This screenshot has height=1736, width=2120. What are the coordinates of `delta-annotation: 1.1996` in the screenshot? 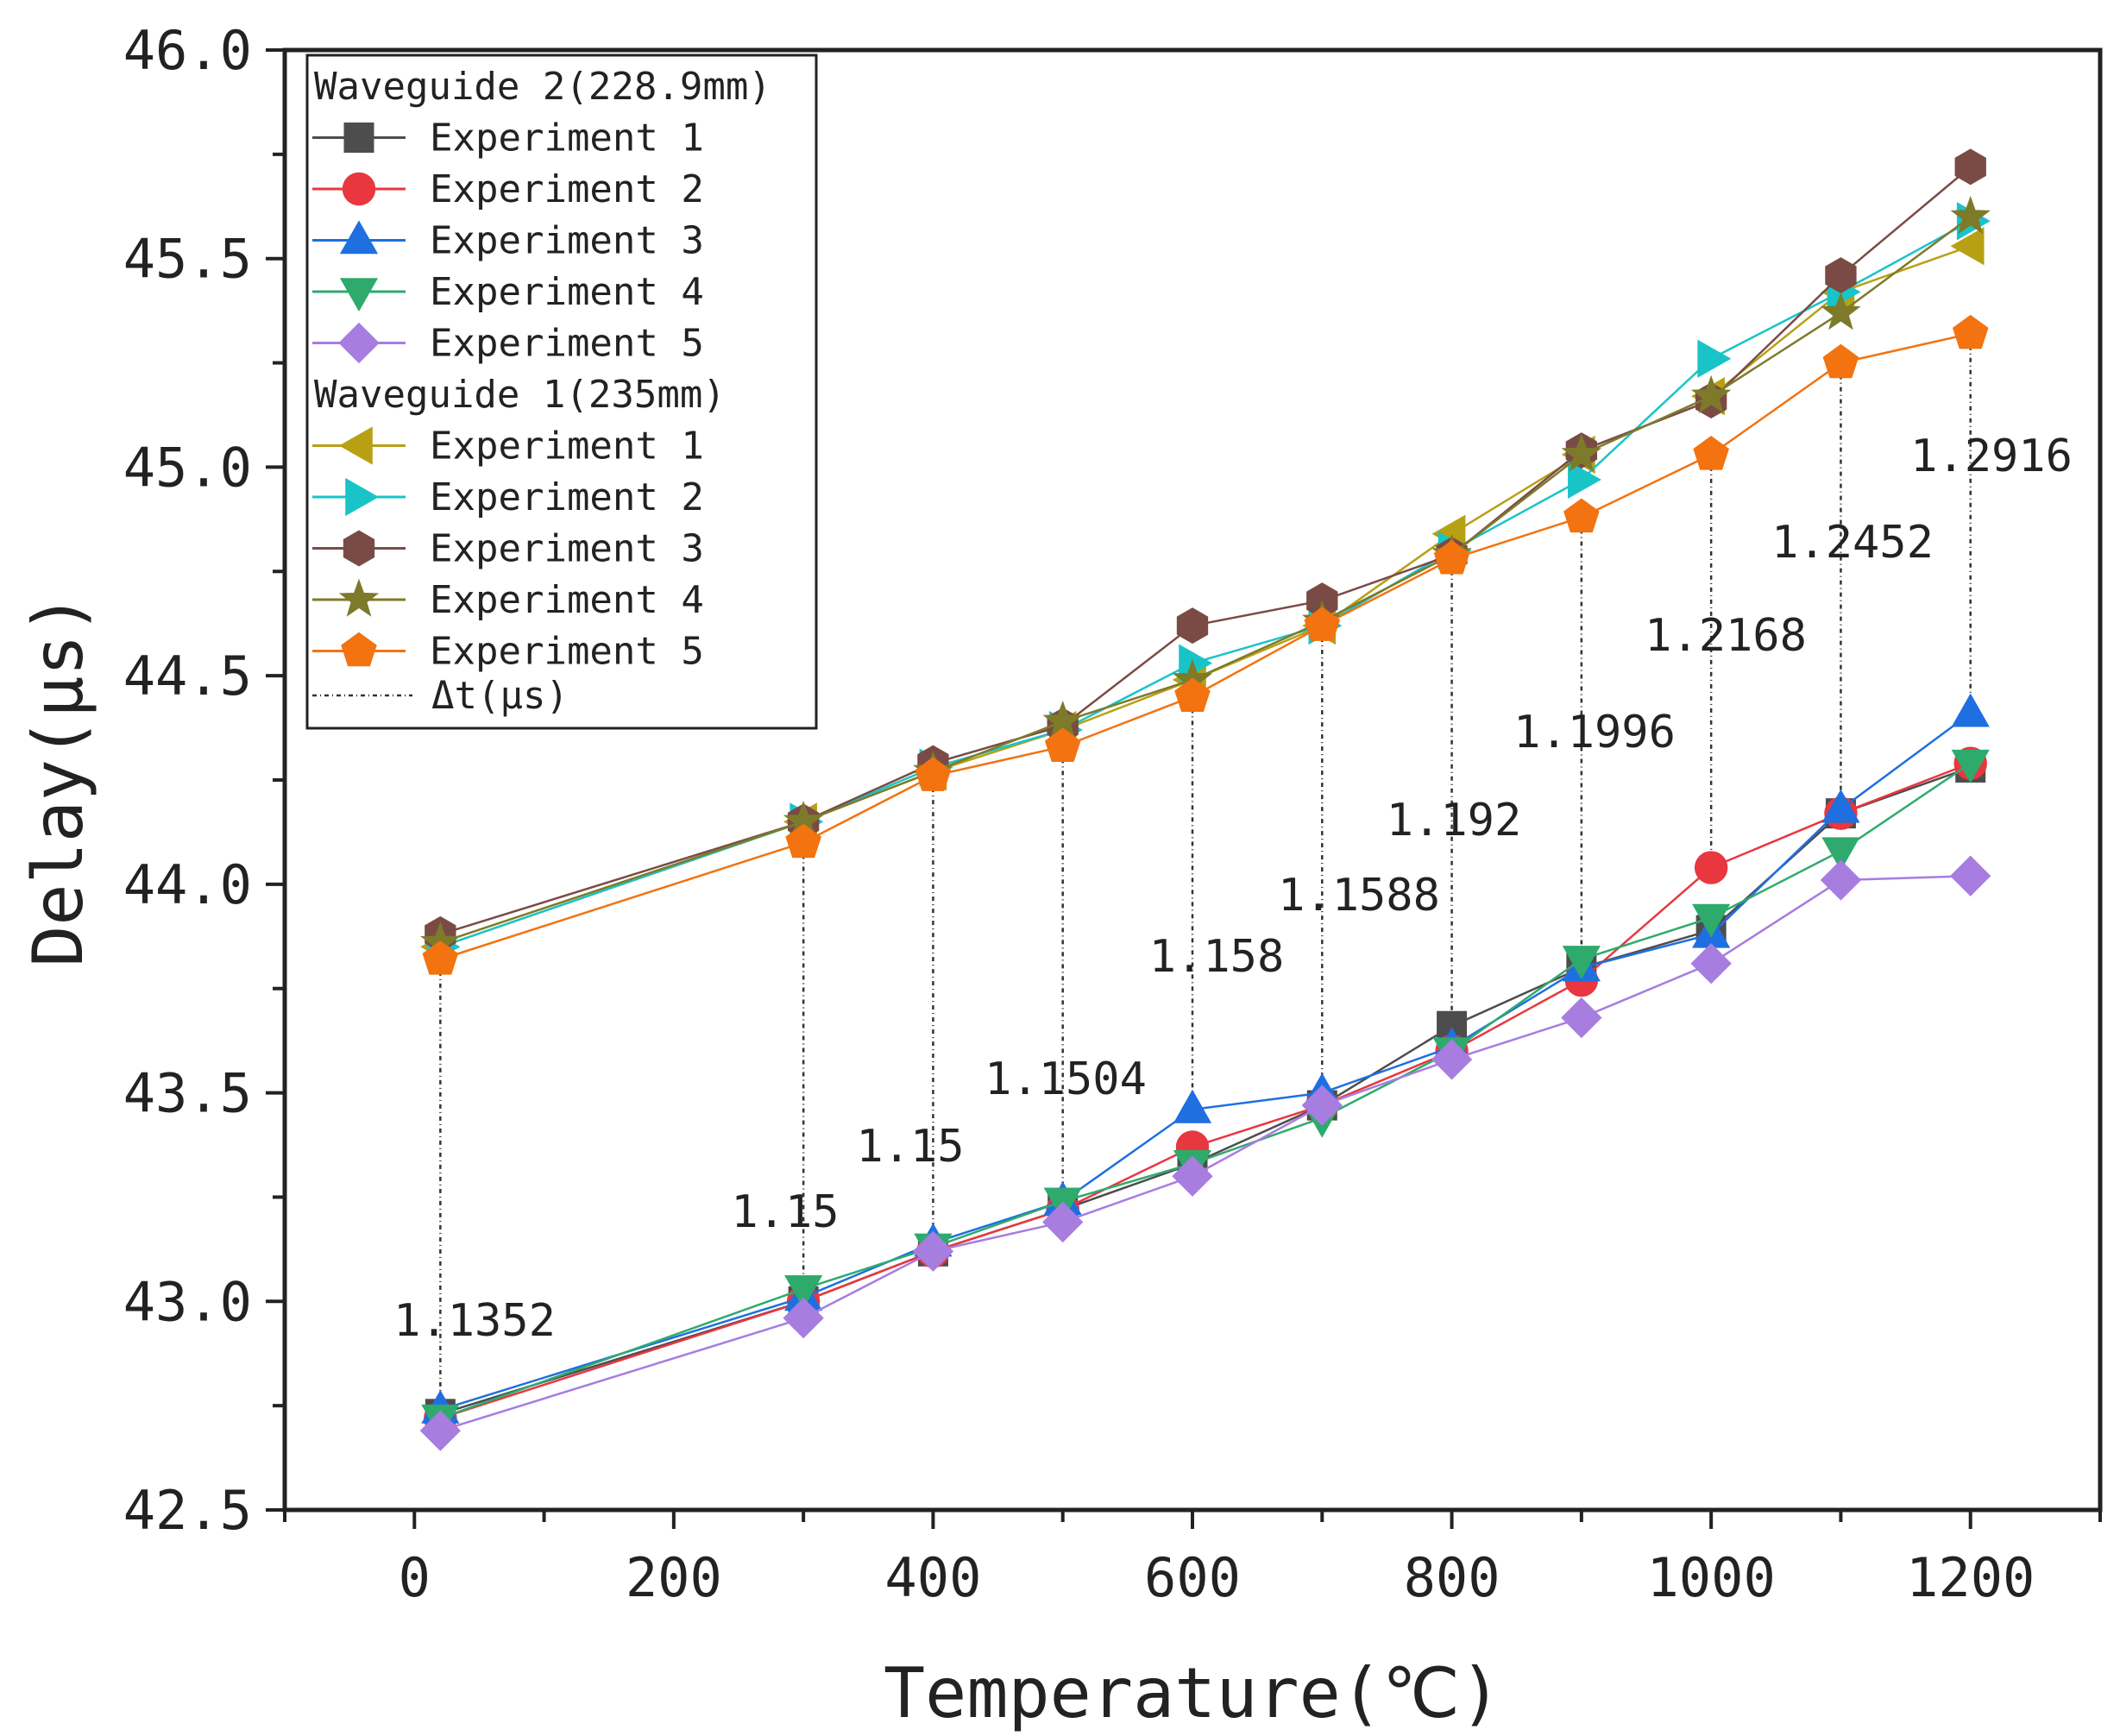 It's located at (1594, 732).